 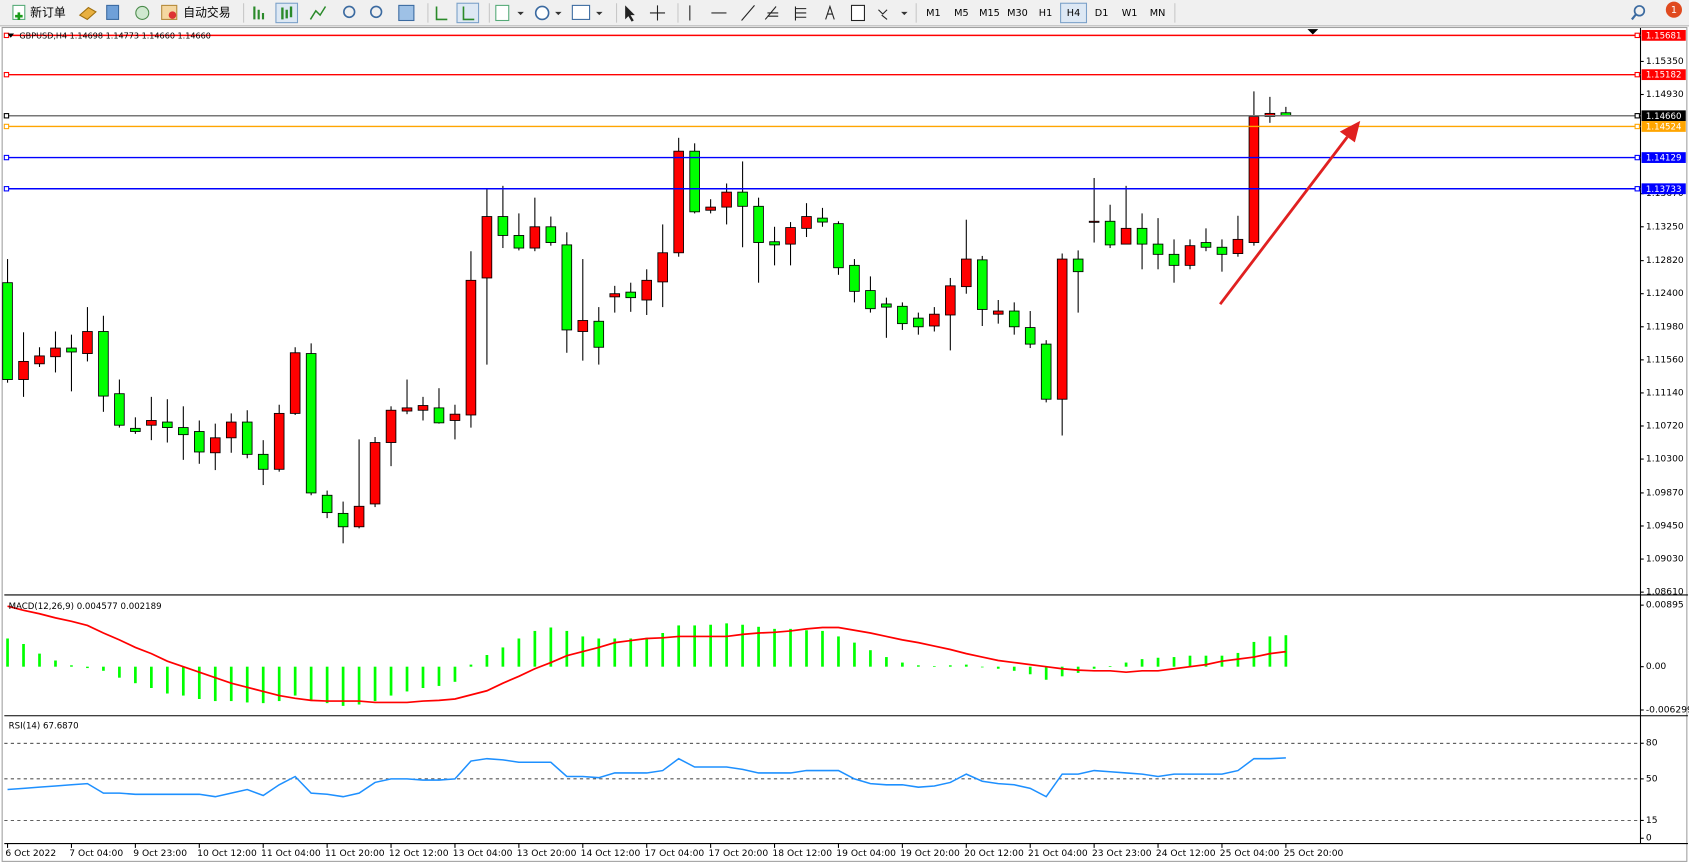 What do you see at coordinates (1639, 11) in the screenshot?
I see `search-icon` at bounding box center [1639, 11].